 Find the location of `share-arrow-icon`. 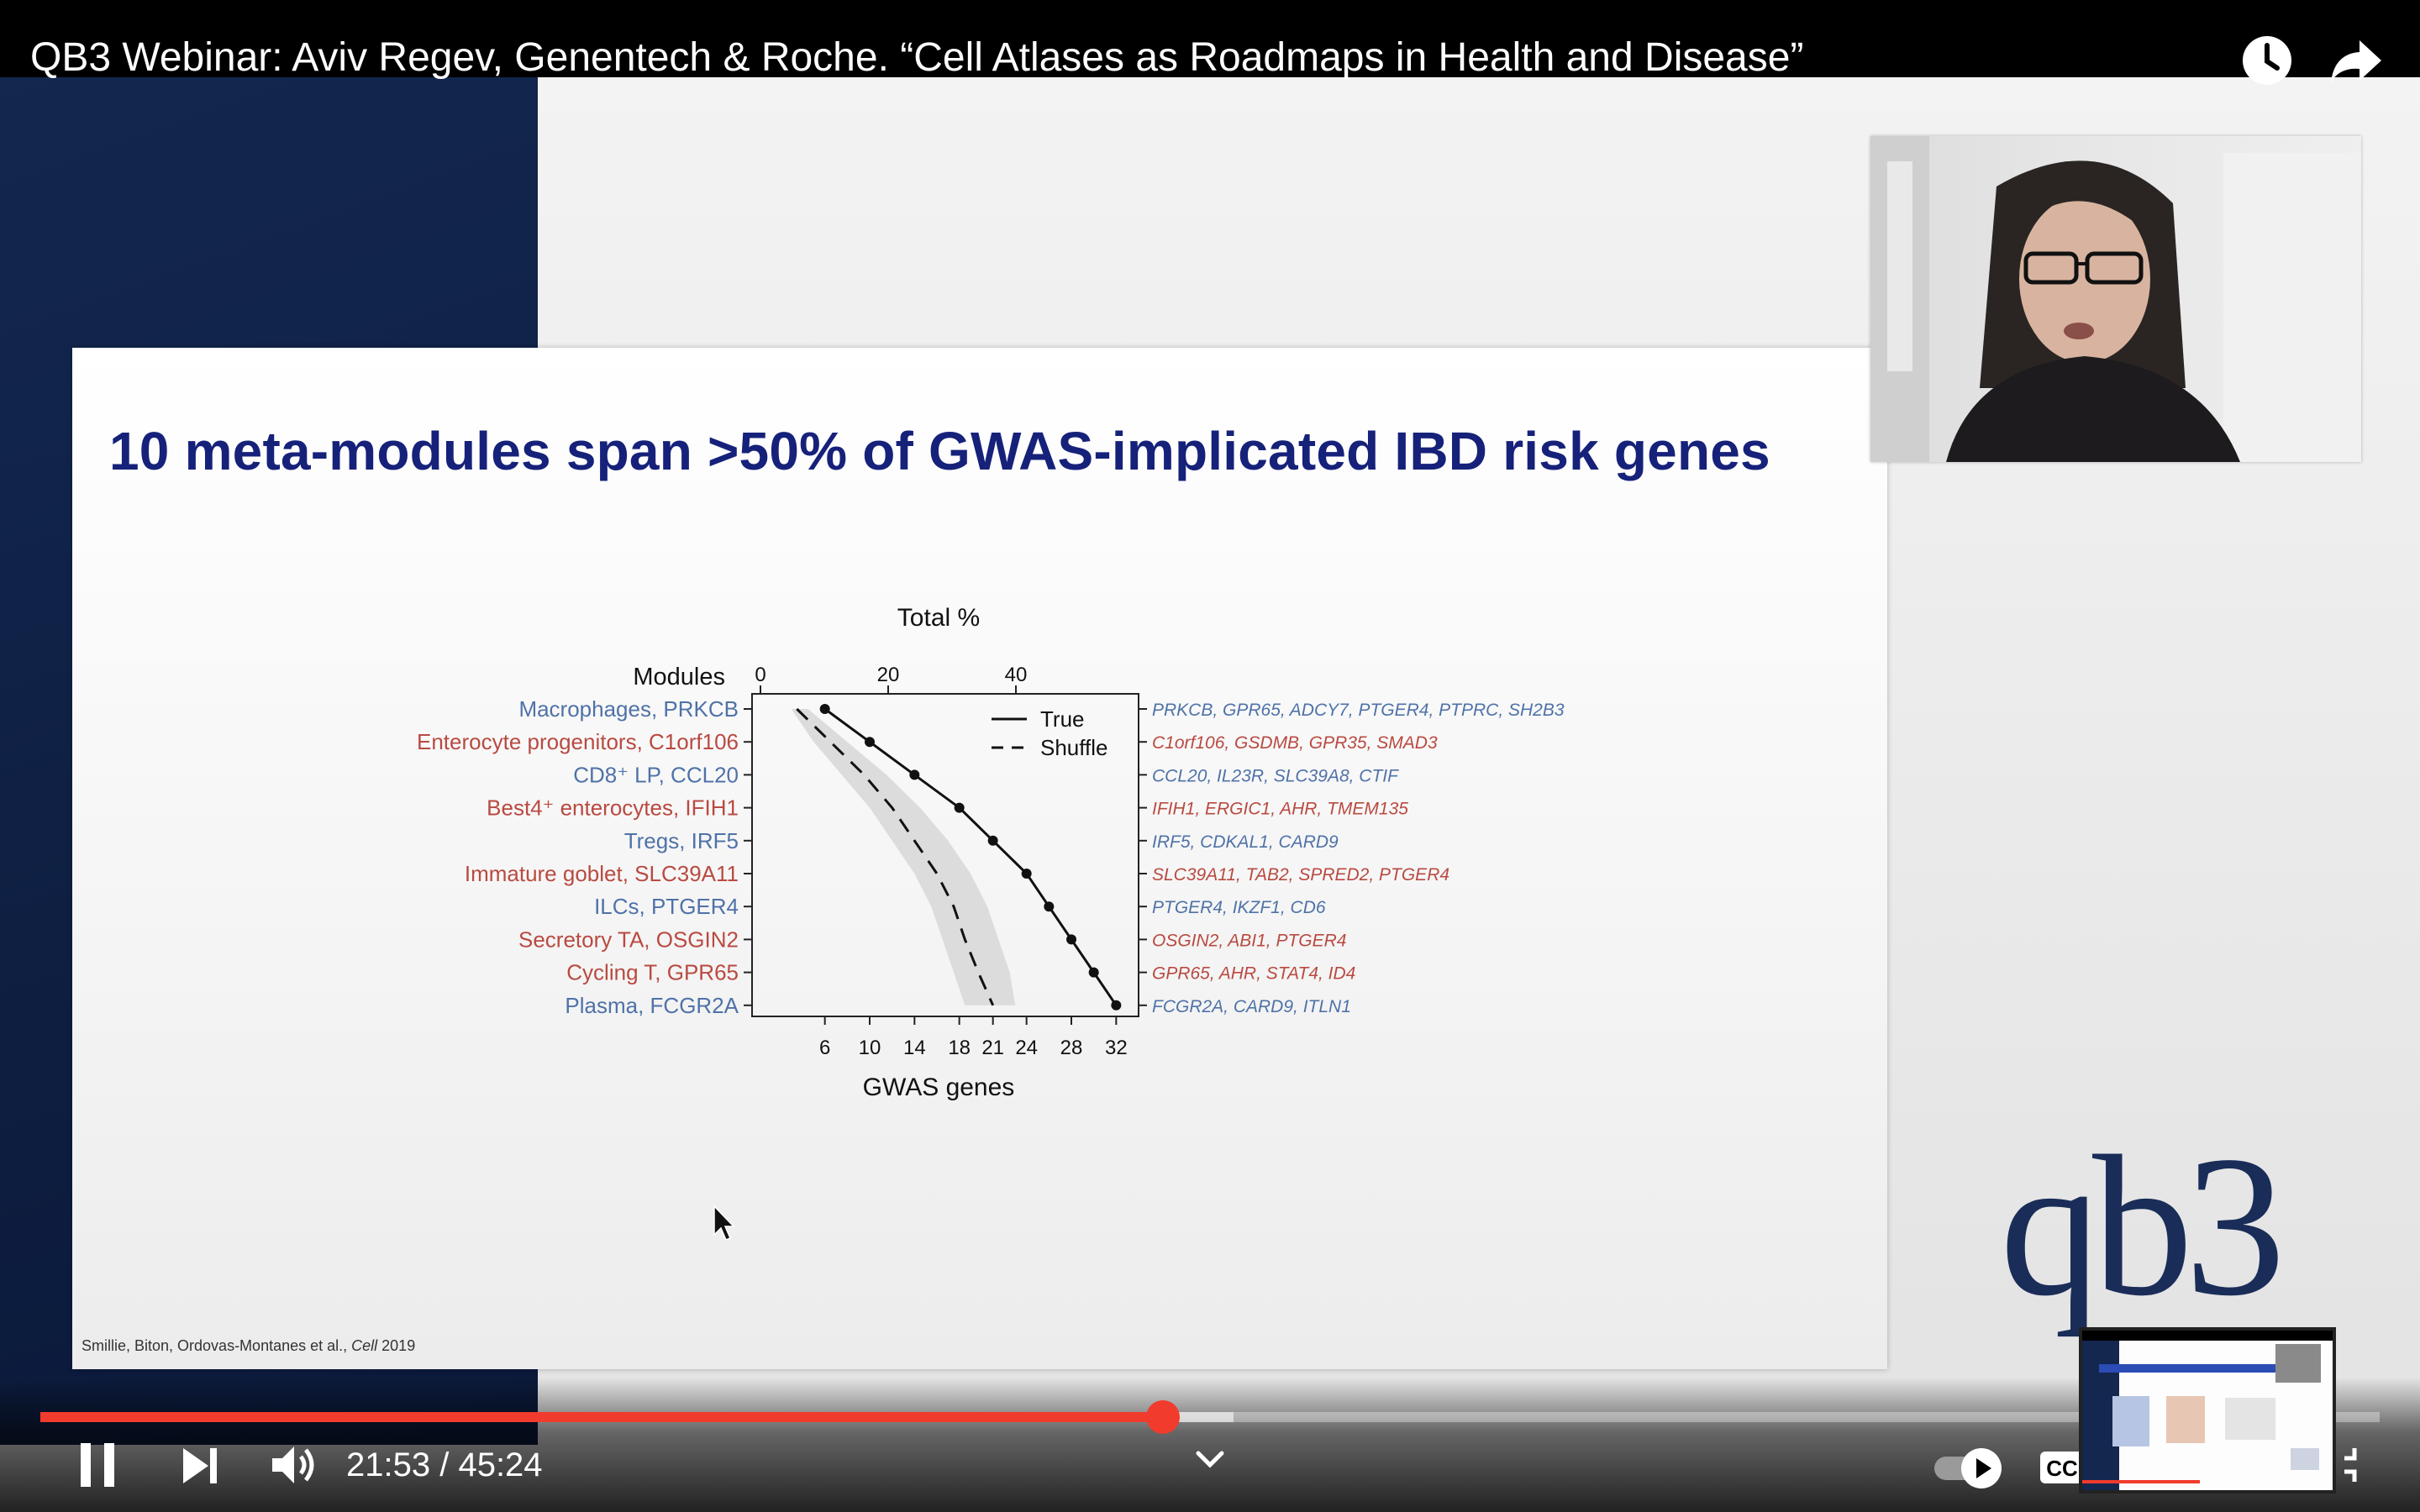

share-arrow-icon is located at coordinates (2356, 61).